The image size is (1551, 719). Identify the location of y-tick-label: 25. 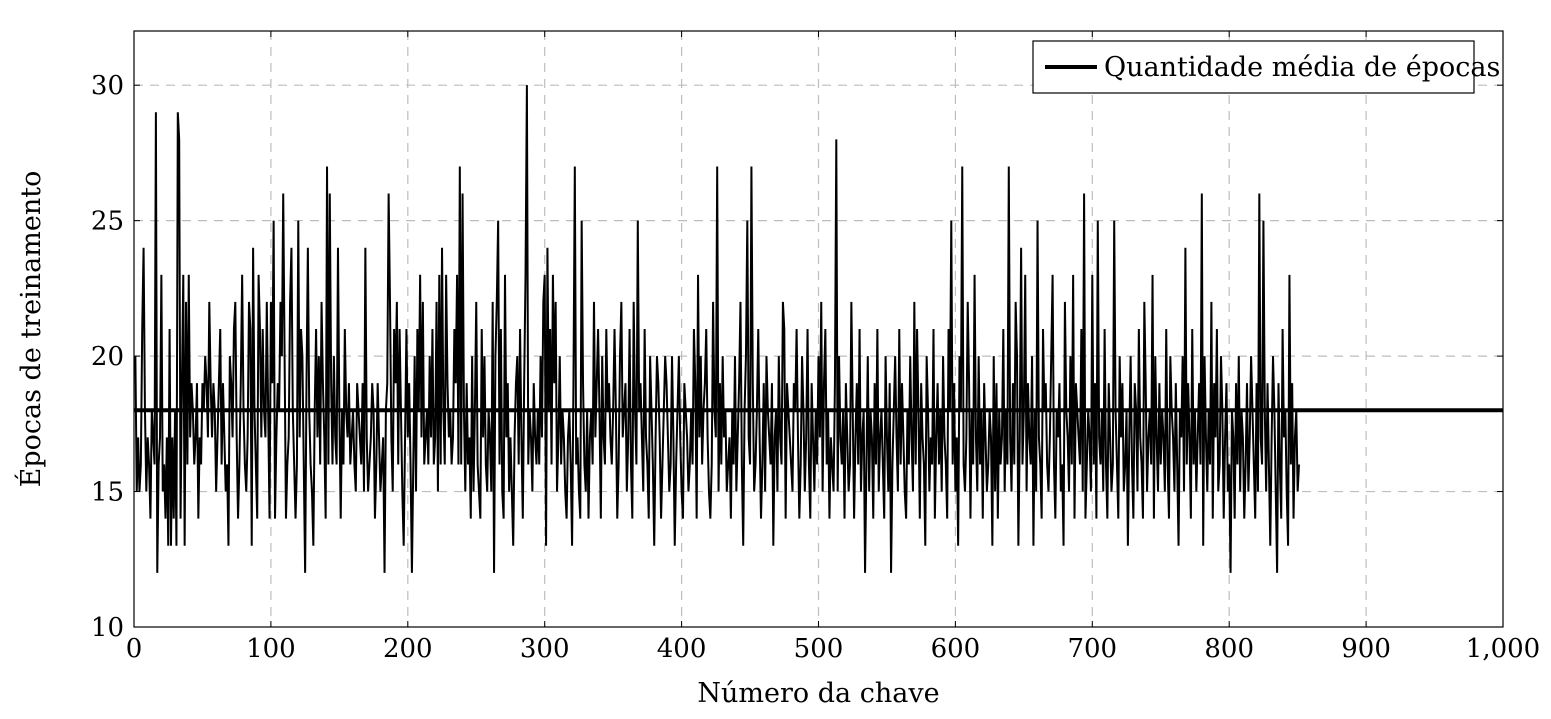
(107, 222).